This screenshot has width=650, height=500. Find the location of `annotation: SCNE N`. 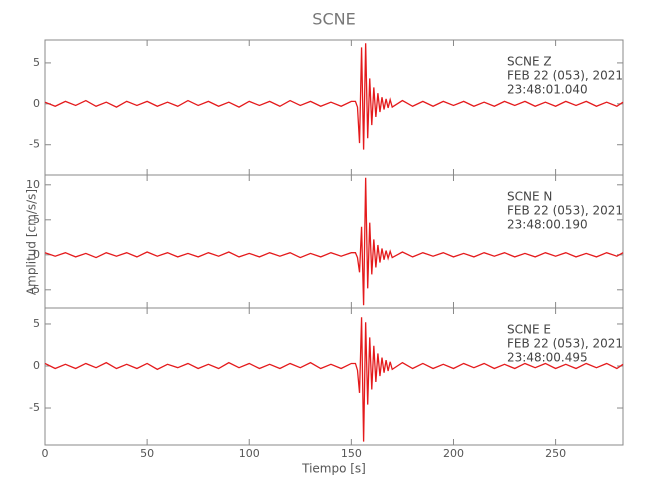

annotation: SCNE N is located at coordinates (529, 197).